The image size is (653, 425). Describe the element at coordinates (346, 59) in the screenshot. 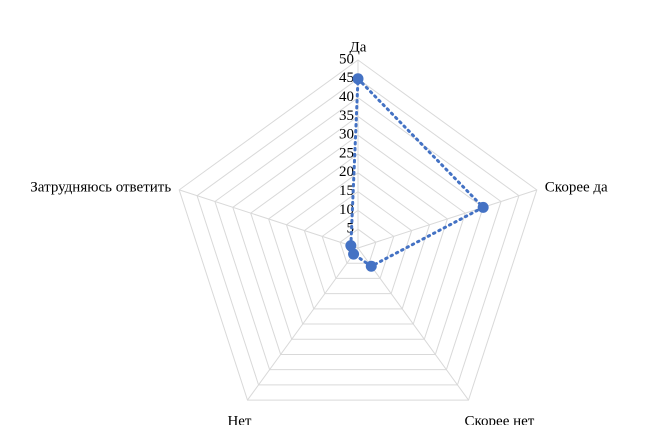

I see `tick-label: 50` at that location.